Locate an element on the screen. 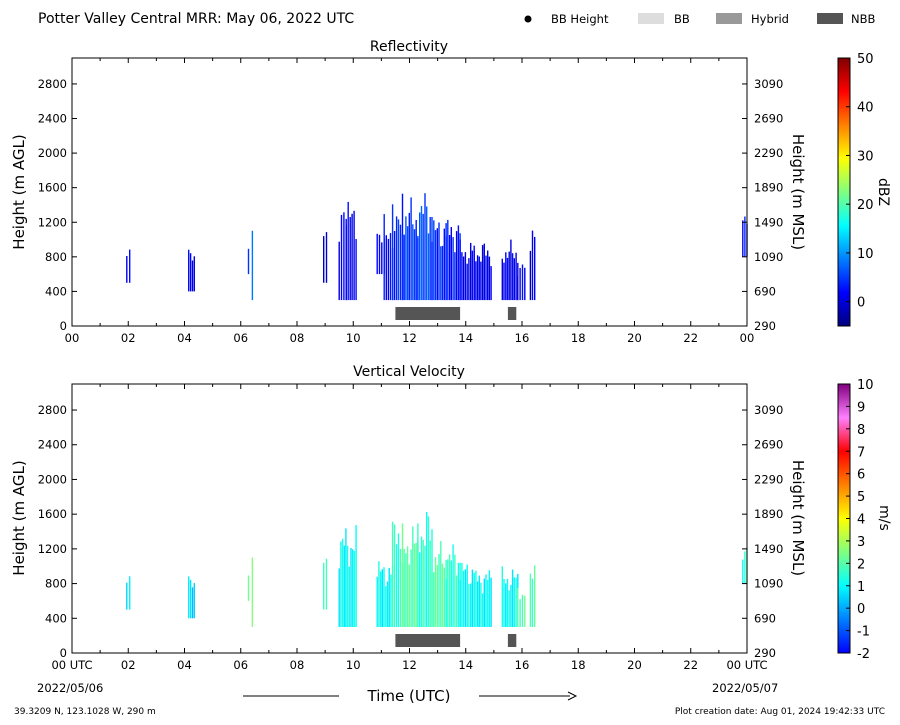  reflectivity-xtick-label: 16 is located at coordinates (522, 338).